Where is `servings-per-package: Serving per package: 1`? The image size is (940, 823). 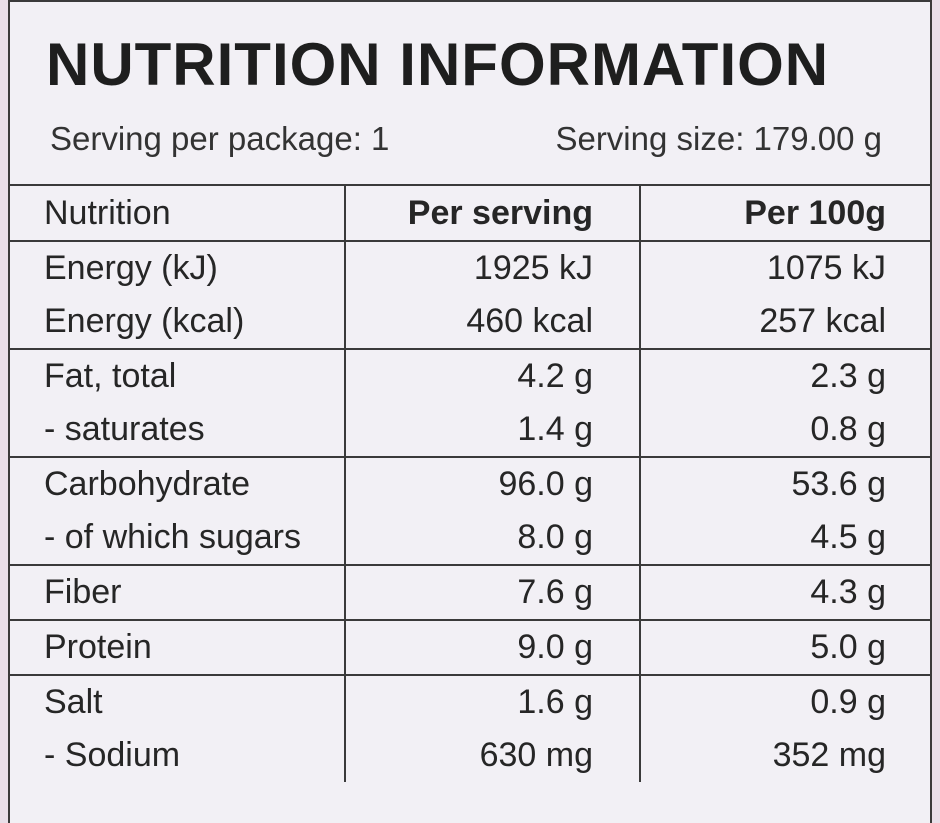
servings-per-package: Serving per package: 1 is located at coordinates (220, 138).